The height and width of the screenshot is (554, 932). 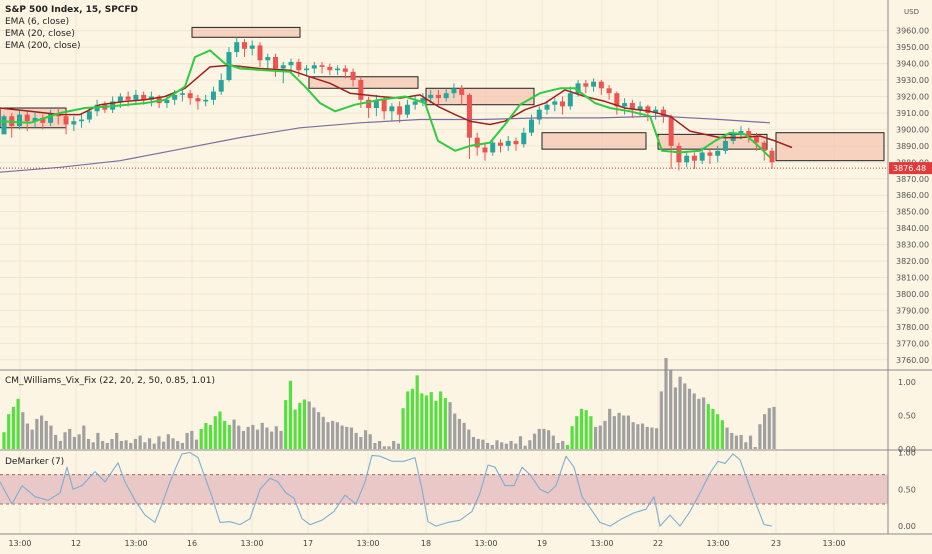 What do you see at coordinates (912, 146) in the screenshot?
I see `price-tick-label: 3890.00` at bounding box center [912, 146].